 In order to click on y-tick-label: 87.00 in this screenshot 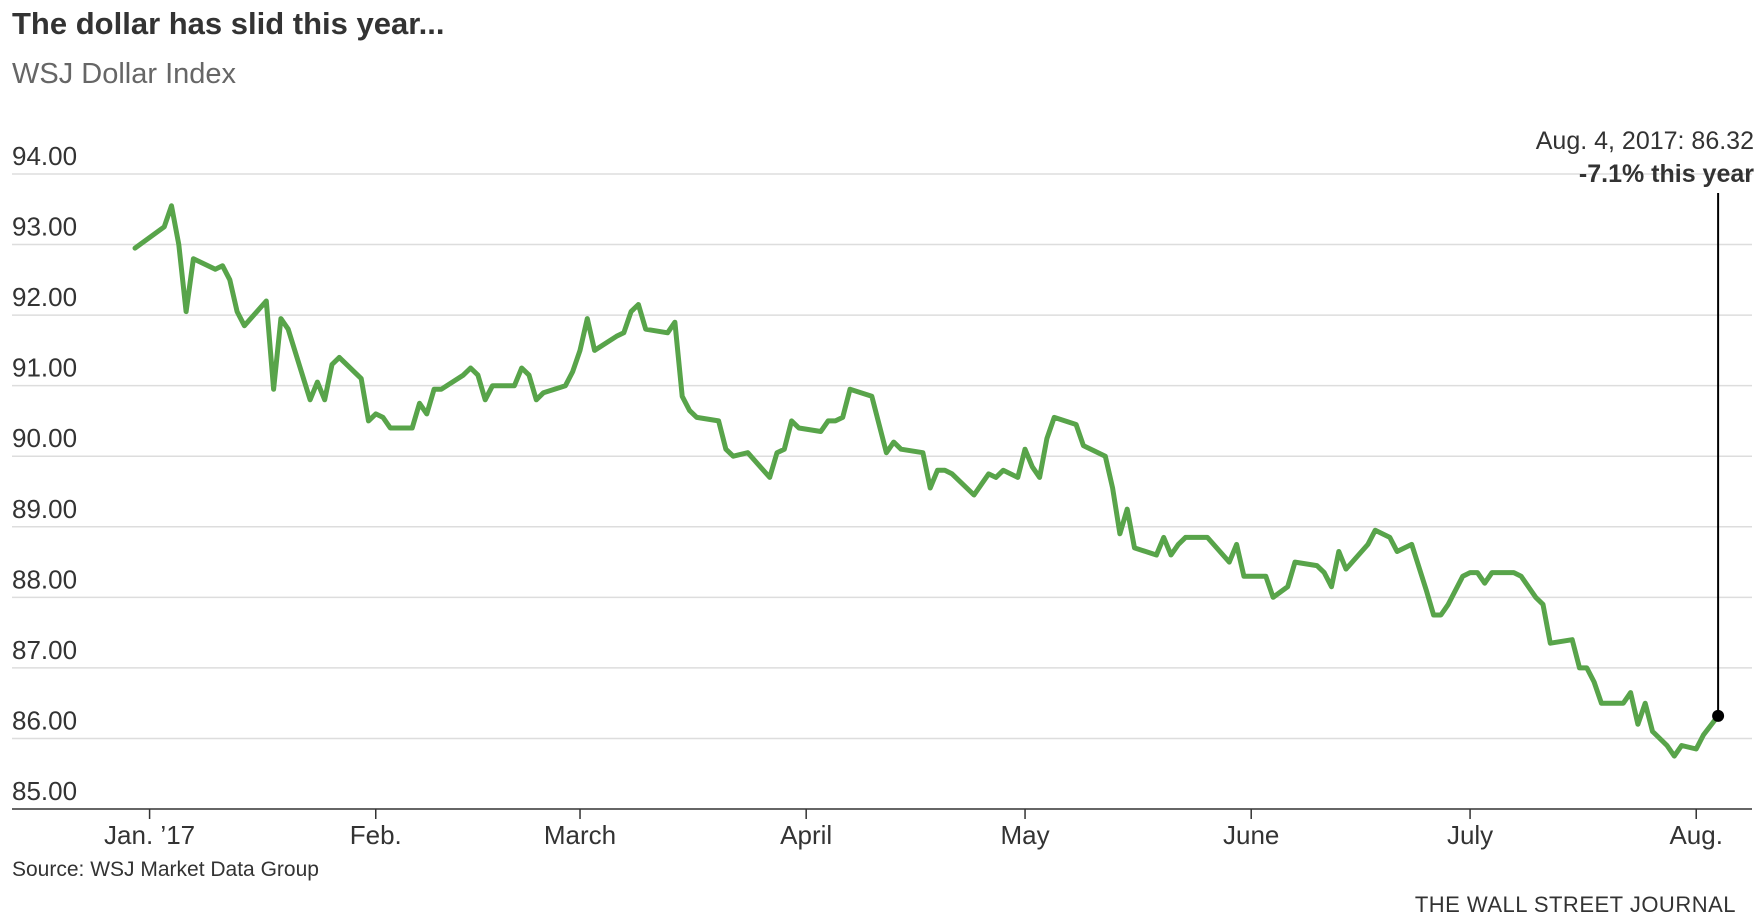, I will do `click(44, 650)`.